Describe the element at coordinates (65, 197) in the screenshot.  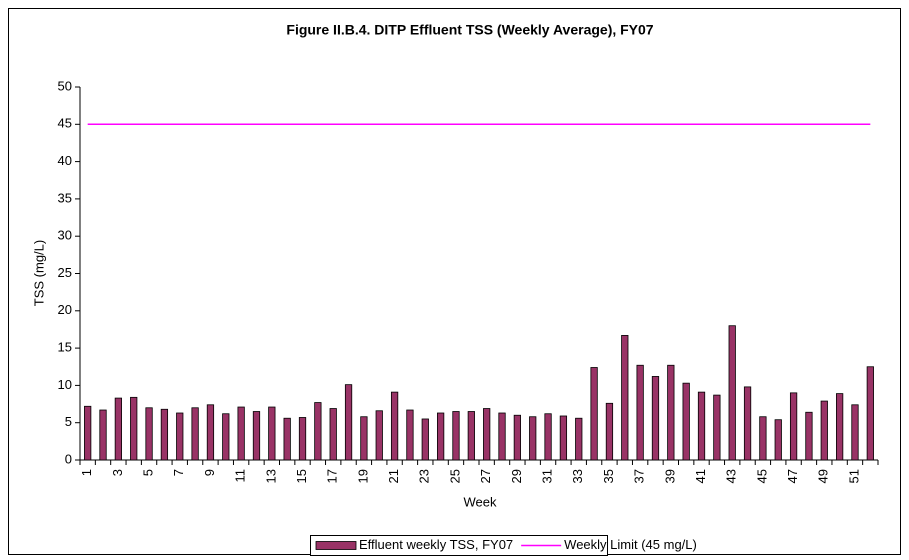
I see `y-tick-label: 35` at that location.